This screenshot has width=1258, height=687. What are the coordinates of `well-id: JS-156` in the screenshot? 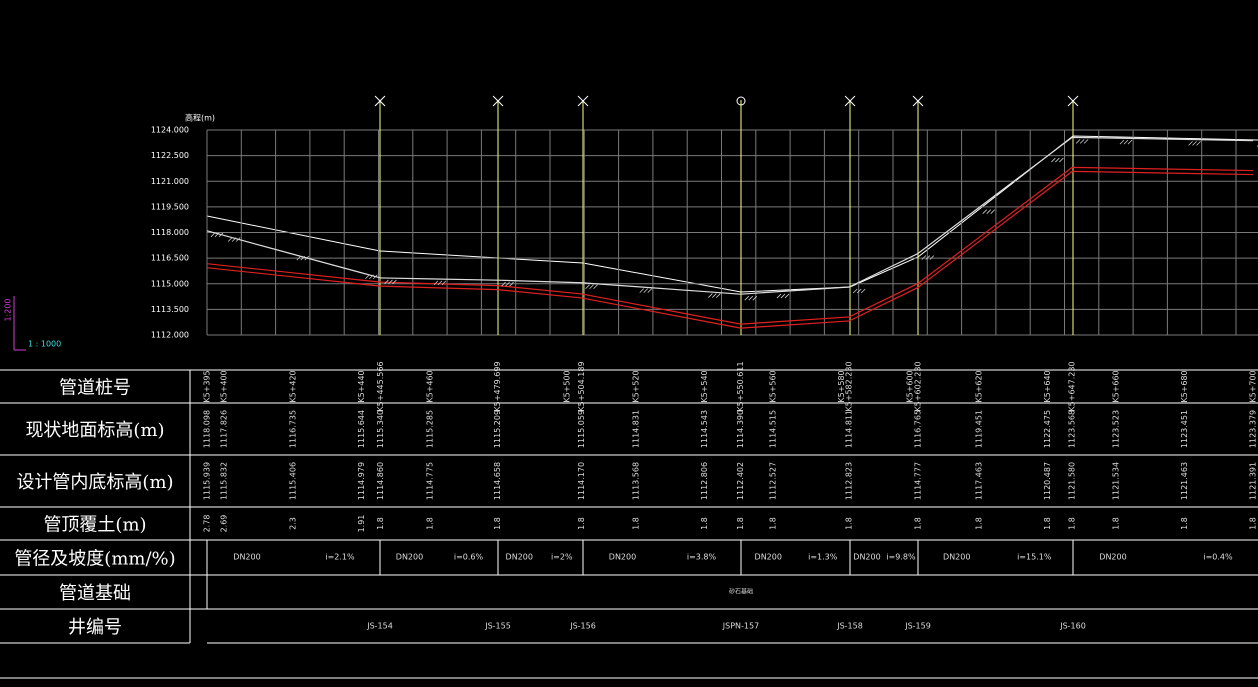 It's located at (582, 626).